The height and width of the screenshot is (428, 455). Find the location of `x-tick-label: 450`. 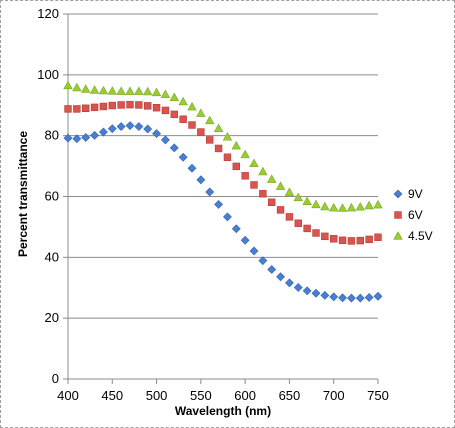

x-tick-label: 450 is located at coordinates (112, 395).